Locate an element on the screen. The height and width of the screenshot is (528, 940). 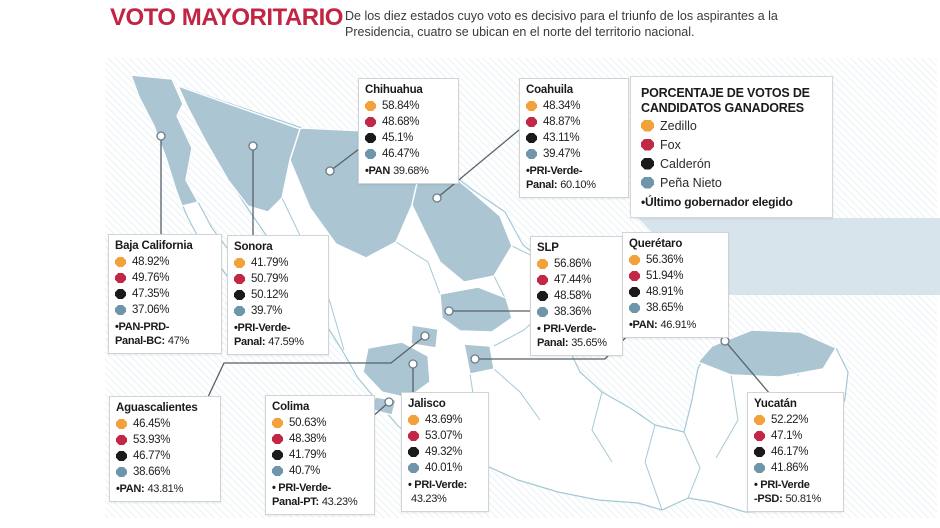
governor-footer: •PAN: 46.91% is located at coordinates (662, 325).